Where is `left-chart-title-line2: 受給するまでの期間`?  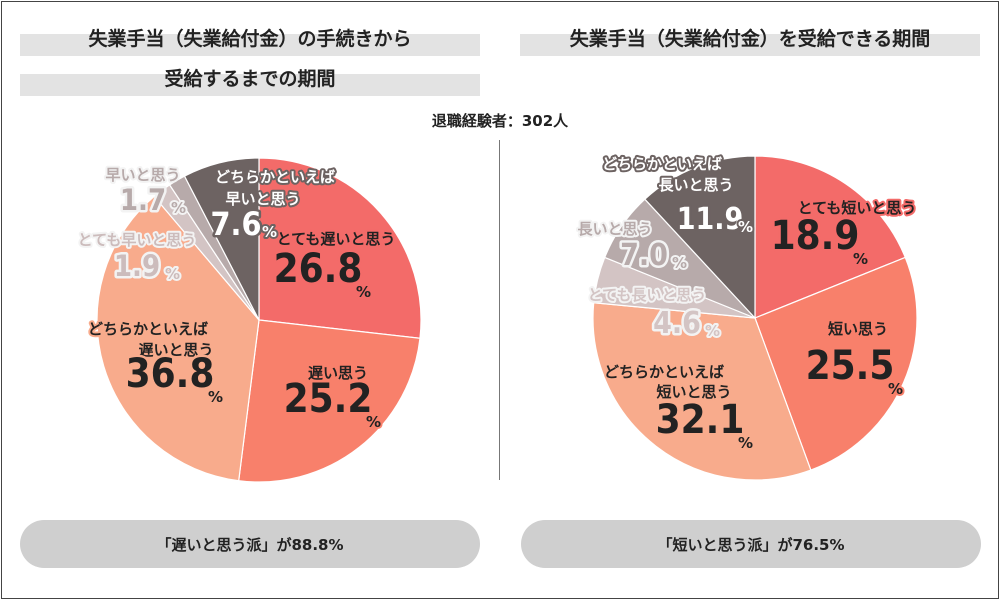
left-chart-title-line2: 受給するまでの期間 is located at coordinates (250, 79).